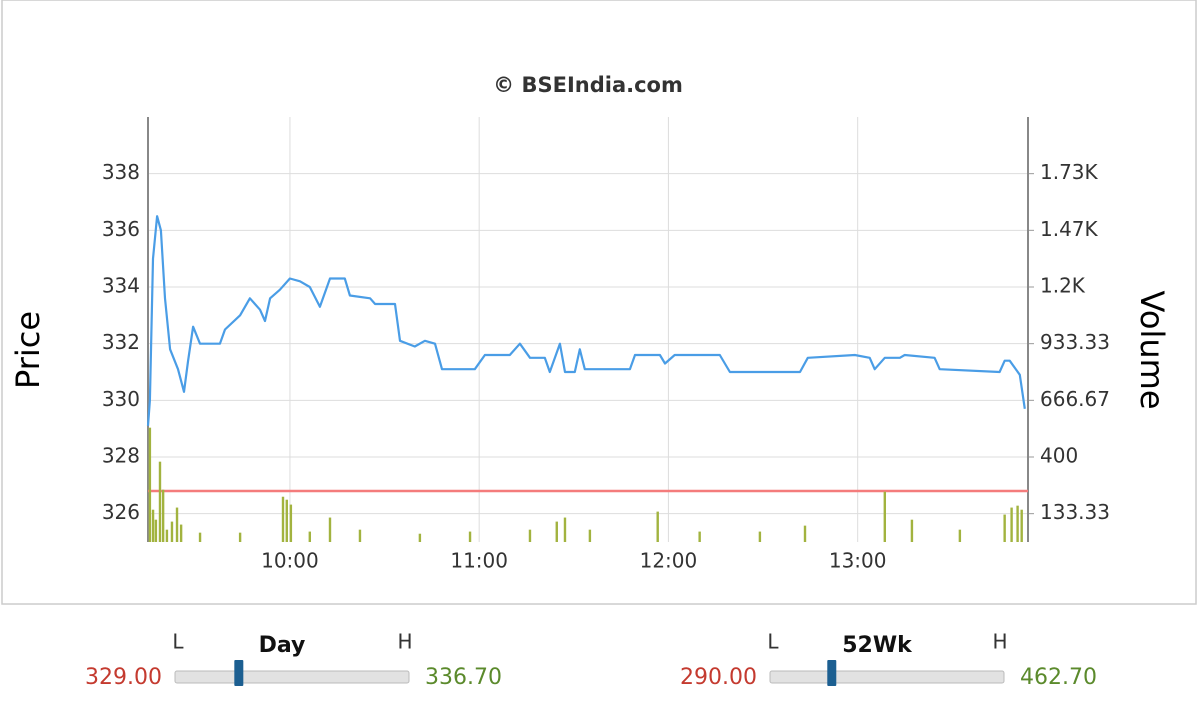 The image size is (1200, 703). I want to click on x-tick-label: 12:00, so click(669, 561).